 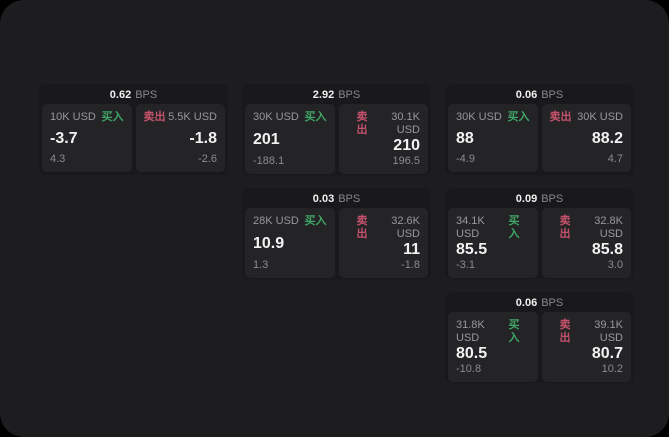 I want to click on sell-sub-value: -1.8, so click(x=410, y=265).